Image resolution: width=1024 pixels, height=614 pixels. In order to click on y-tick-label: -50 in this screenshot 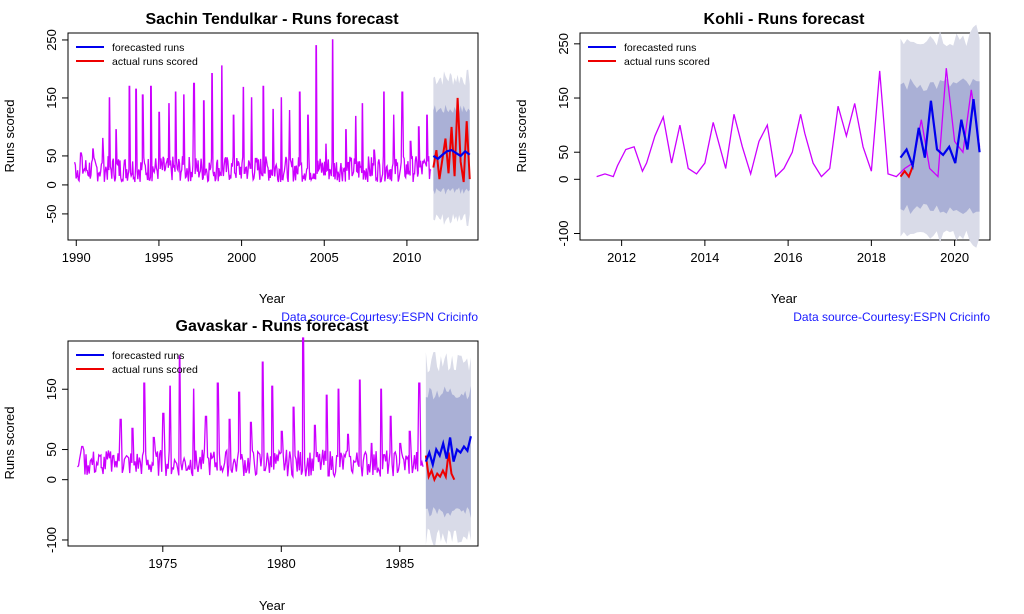, I will do `click(51, 214)`.